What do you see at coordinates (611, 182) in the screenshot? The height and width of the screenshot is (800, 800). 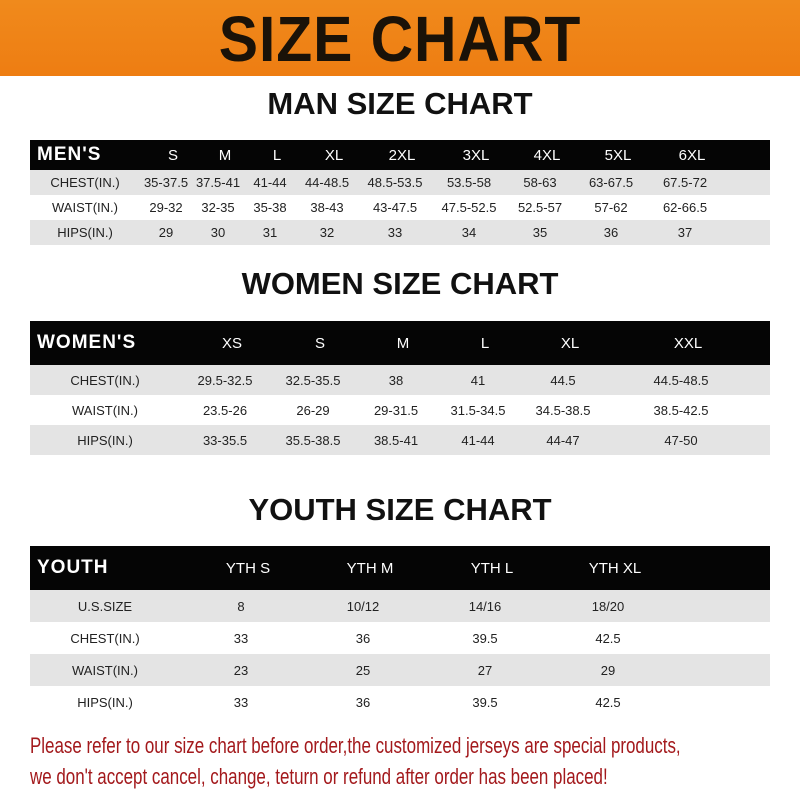 I see `table-cell: 63-67.5` at bounding box center [611, 182].